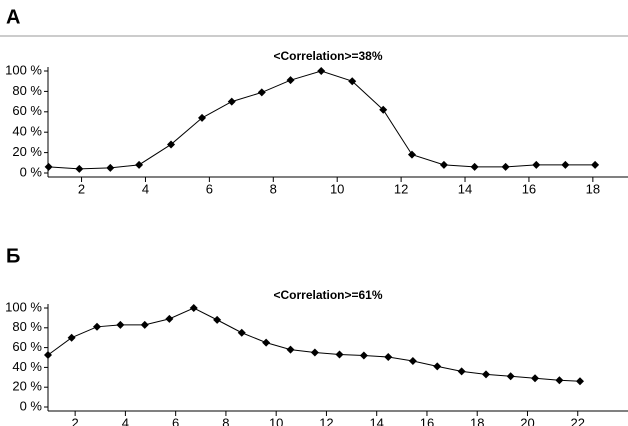 This screenshot has width=628, height=426. Describe the element at coordinates (327, 56) in the screenshot. I see `chart-title: <Correlation>=38%` at that location.